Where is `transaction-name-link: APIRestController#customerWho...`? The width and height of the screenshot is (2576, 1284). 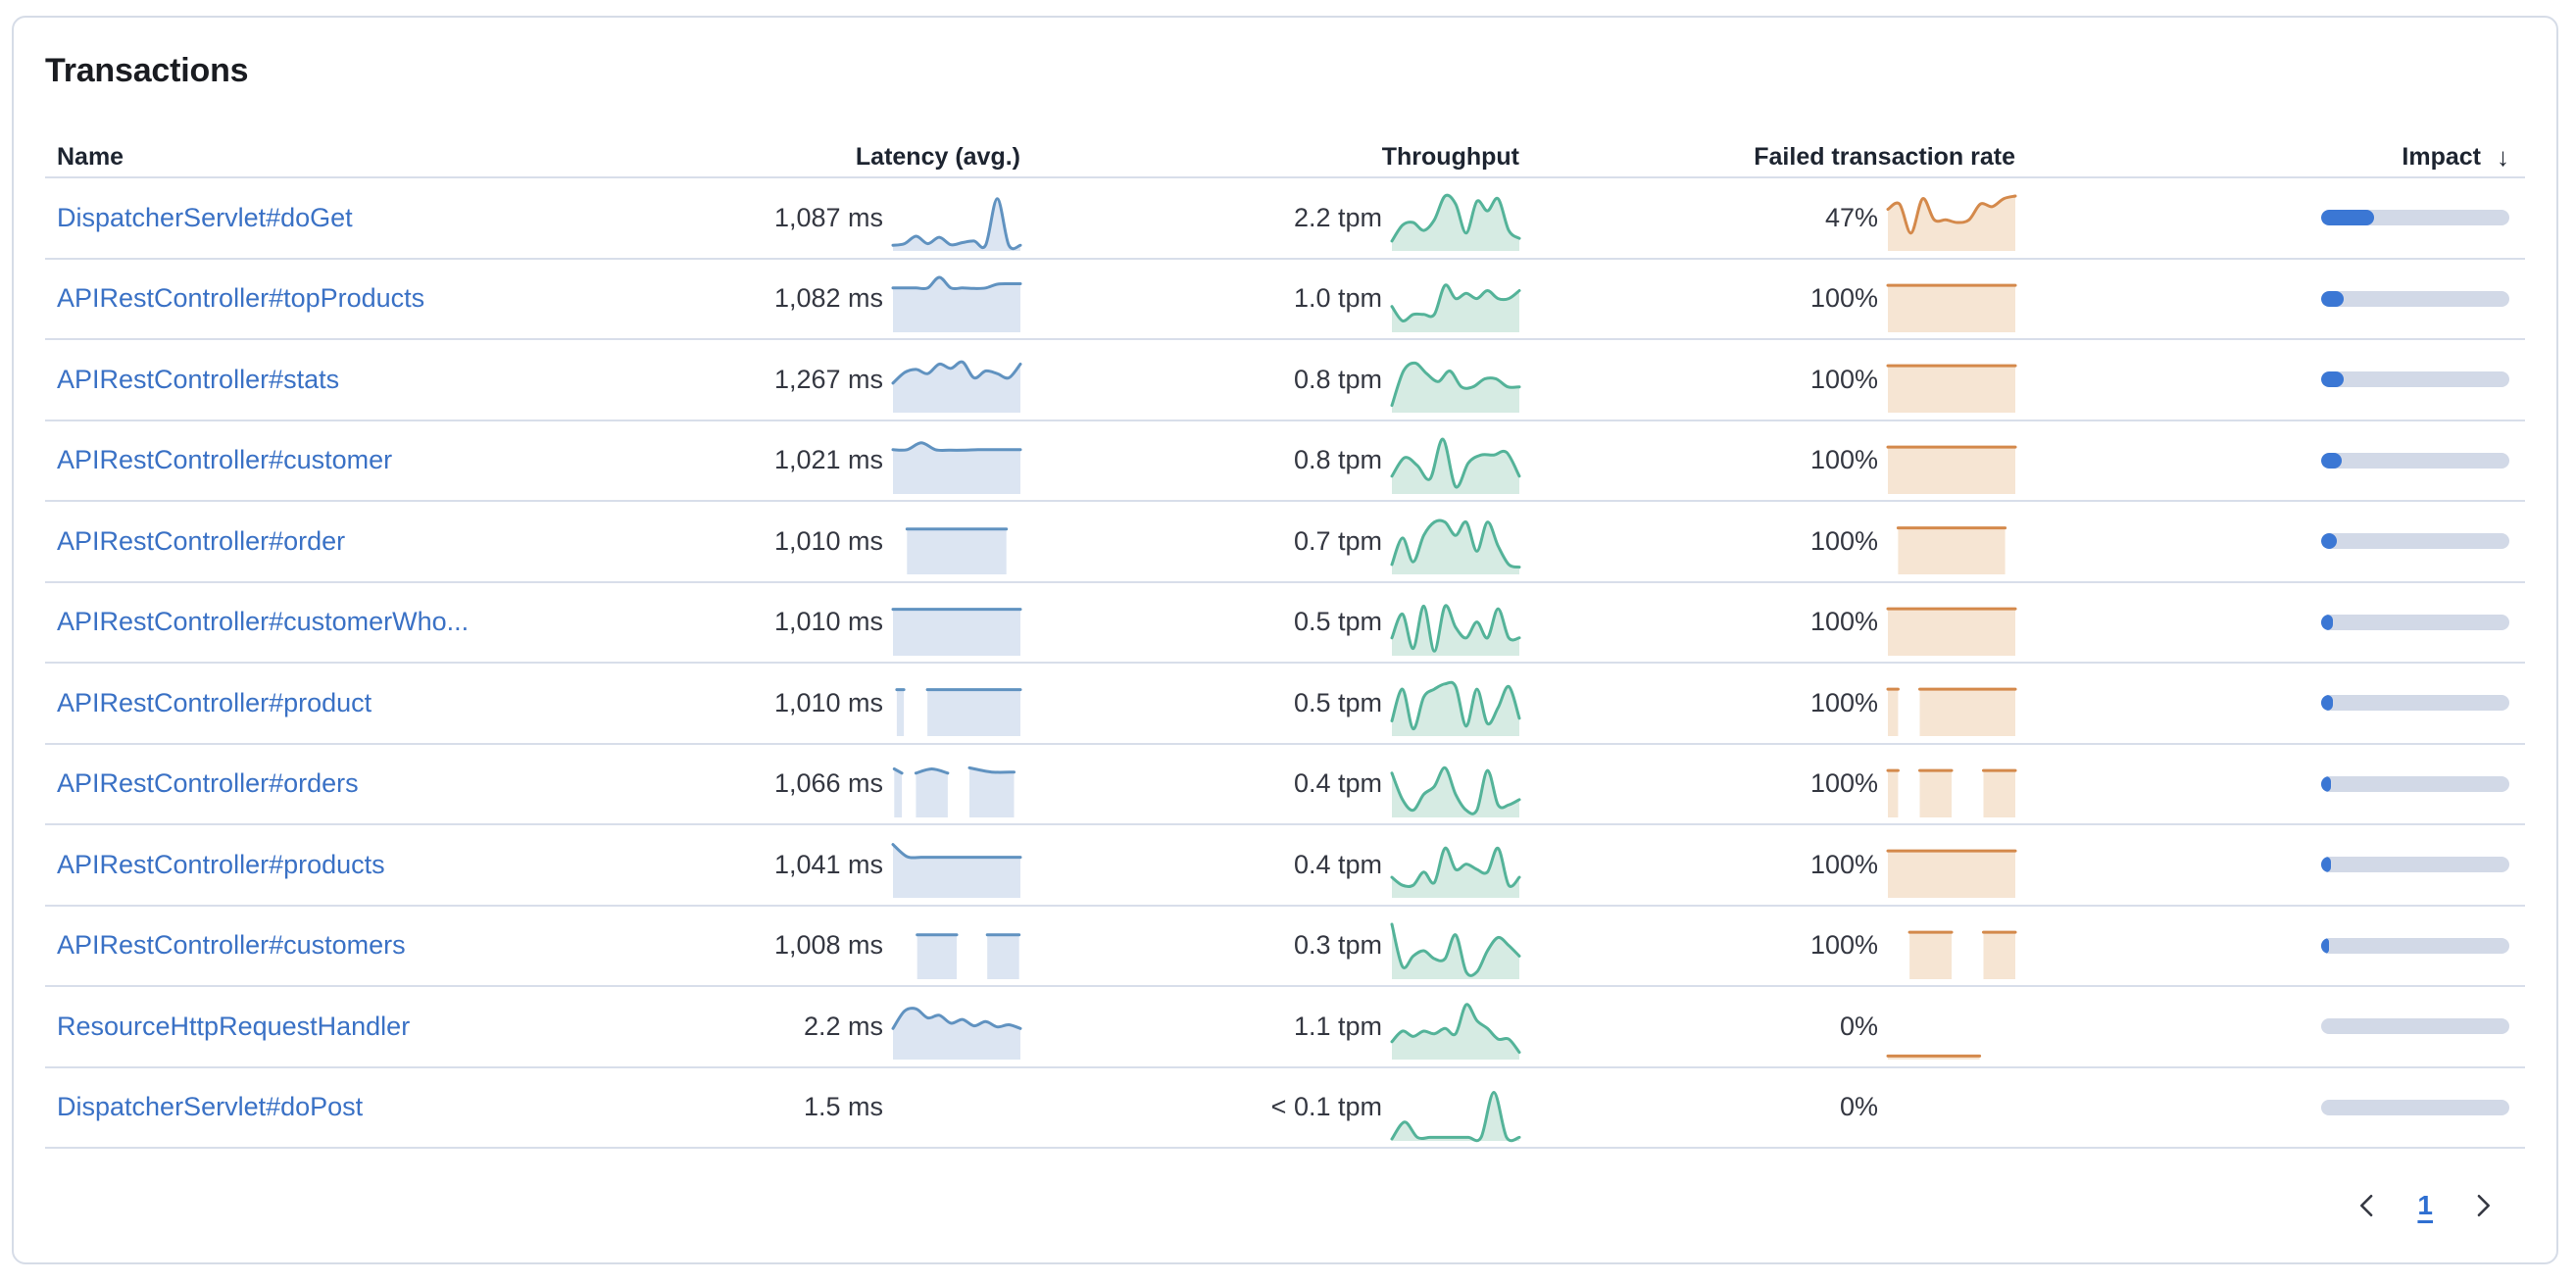
transaction-name-link: APIRestController#customerWho... is located at coordinates (263, 622).